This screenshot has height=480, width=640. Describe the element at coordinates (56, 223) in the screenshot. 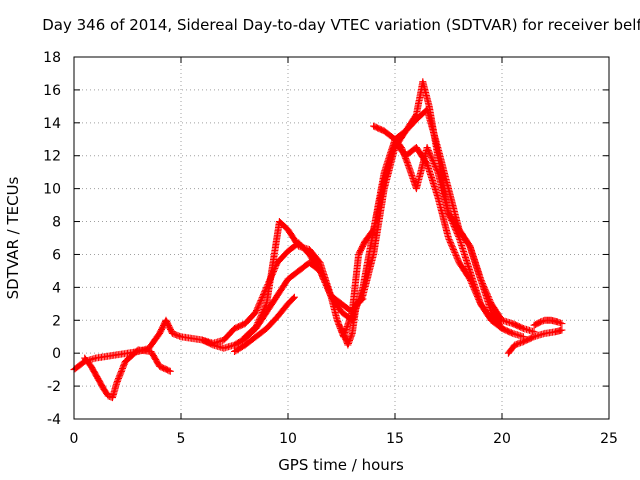

I see `y-tick-label: 8` at that location.